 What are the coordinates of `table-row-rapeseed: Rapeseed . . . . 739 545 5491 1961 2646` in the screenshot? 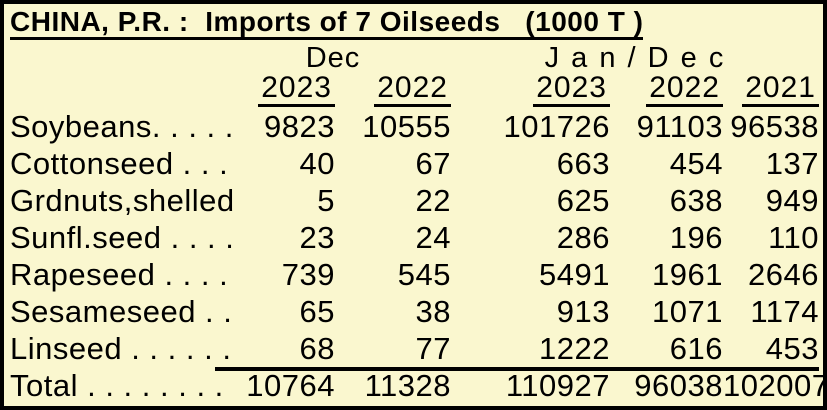 It's located at (413, 274).